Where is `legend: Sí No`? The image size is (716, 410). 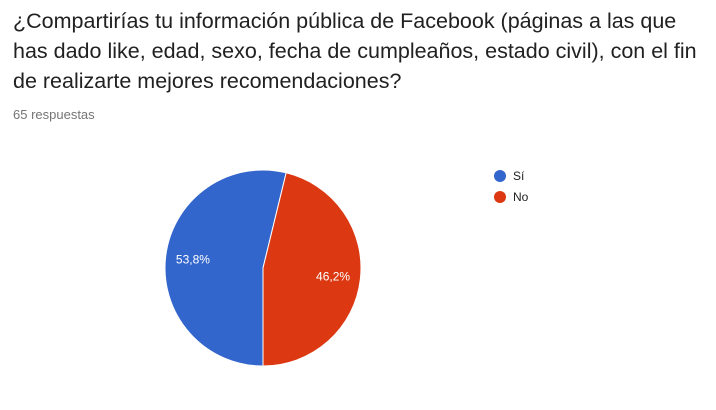
legend: Sí No is located at coordinates (511, 186).